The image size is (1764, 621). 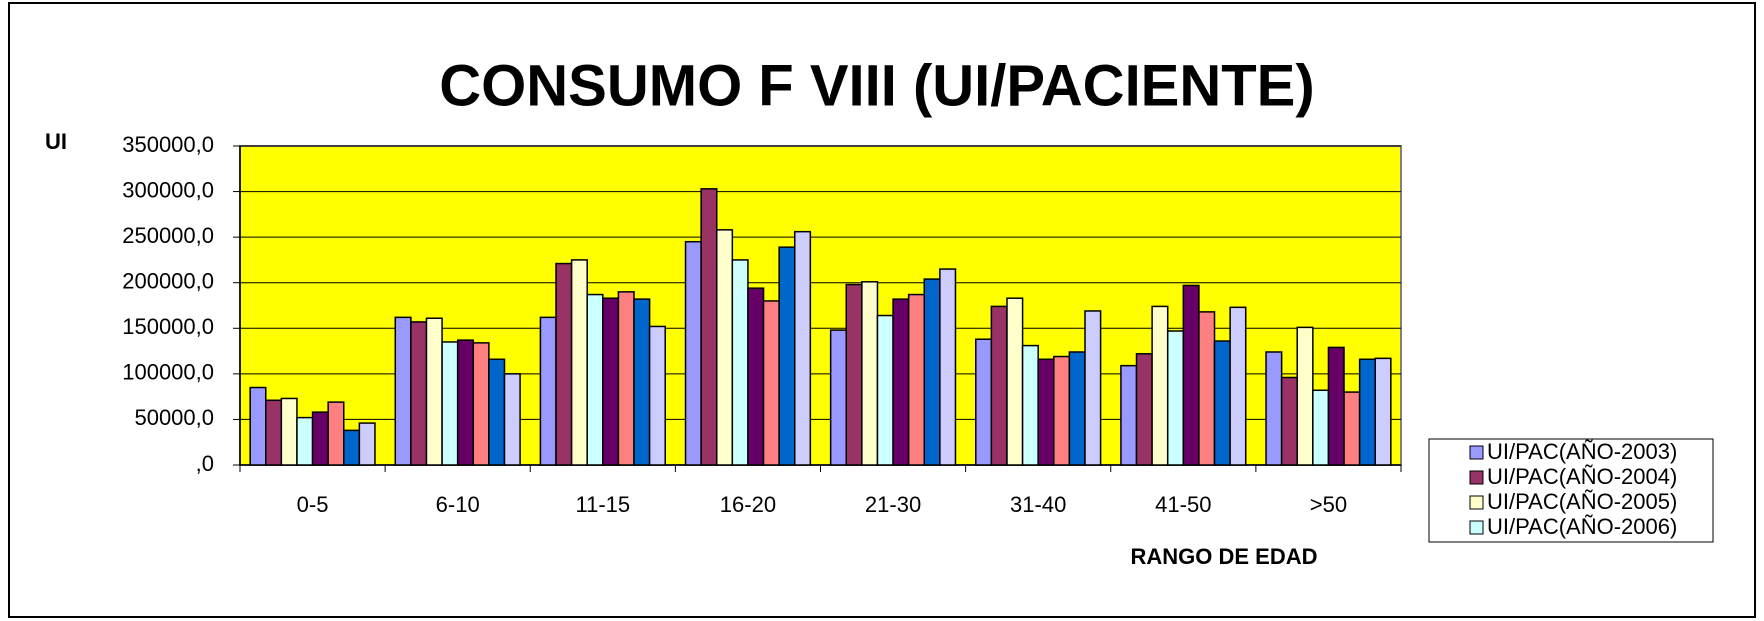 What do you see at coordinates (313, 504) in the screenshot?
I see `x-tick-label: 0-5` at bounding box center [313, 504].